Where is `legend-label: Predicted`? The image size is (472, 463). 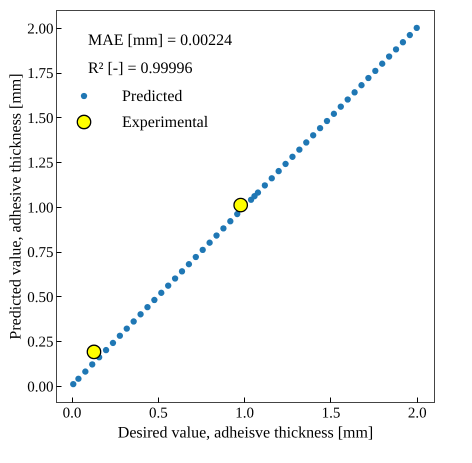 legend-label: Predicted is located at coordinates (152, 96).